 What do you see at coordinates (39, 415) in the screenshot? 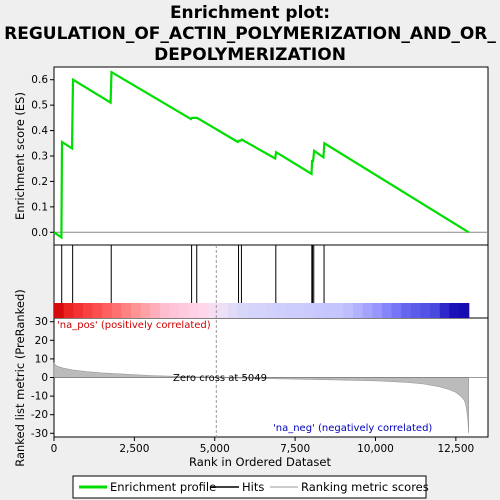
I see `metric-y-tick-label: -20` at bounding box center [39, 415].